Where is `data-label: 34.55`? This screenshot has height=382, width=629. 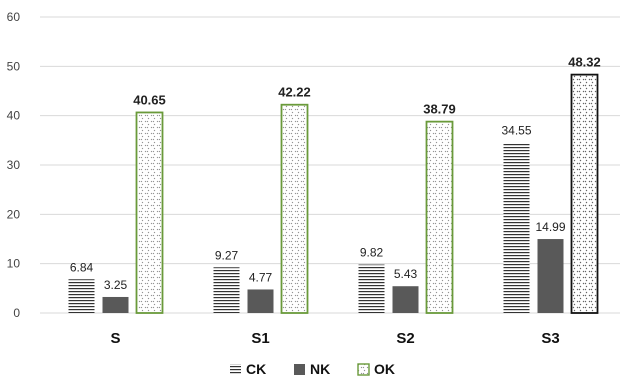
data-label: 34.55 is located at coordinates (516, 131).